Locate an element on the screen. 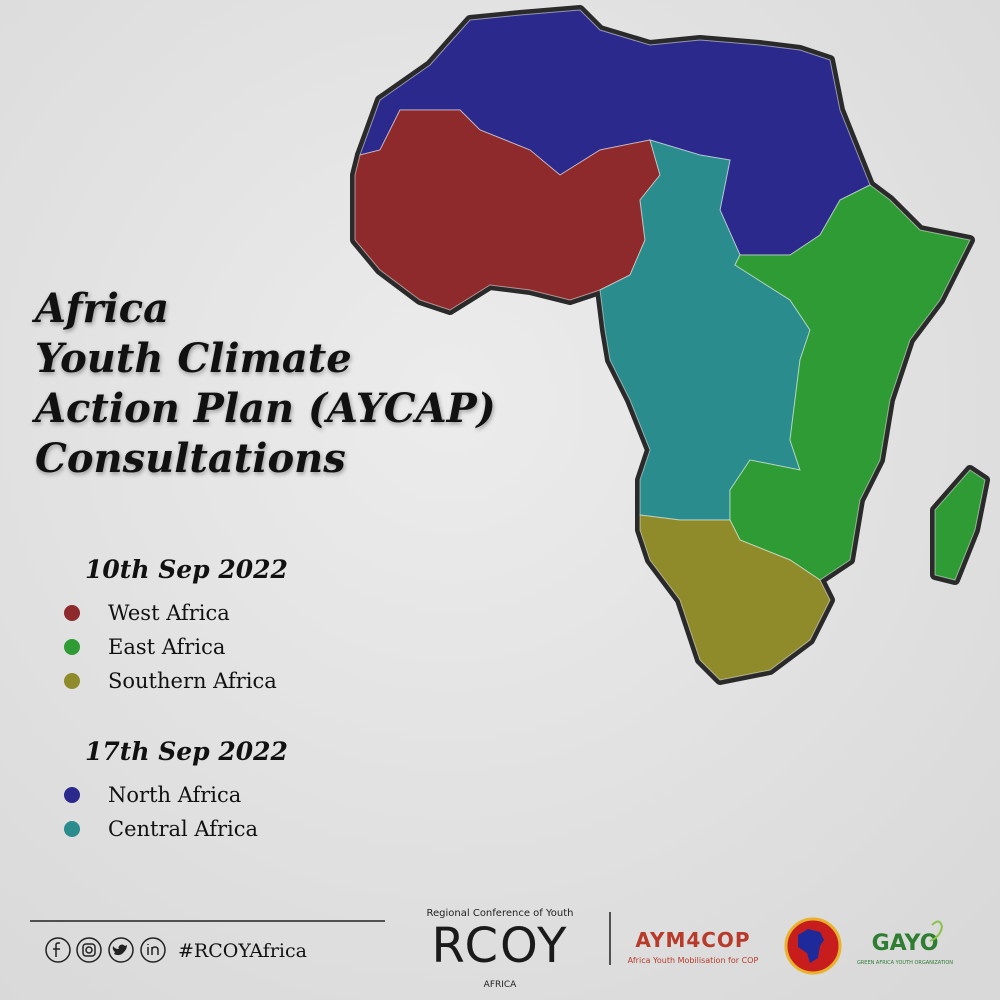 This screenshot has width=1000, height=1000. region-east is located at coordinates (850, 382).